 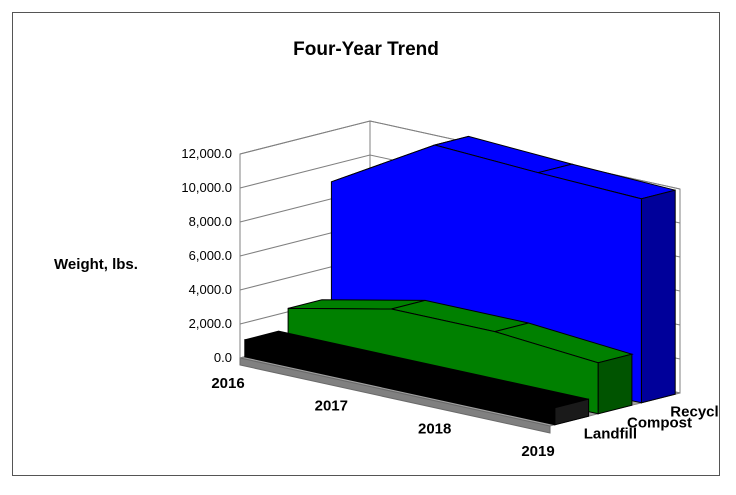 I want to click on x-tick-label: 2016, so click(x=227, y=383).